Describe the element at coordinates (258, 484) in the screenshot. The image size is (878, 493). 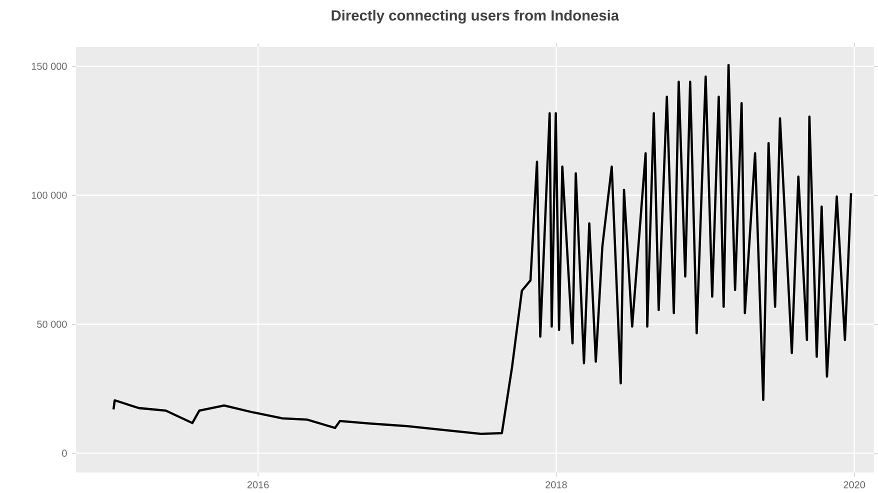
I see `x-tick-label: 2016` at that location.